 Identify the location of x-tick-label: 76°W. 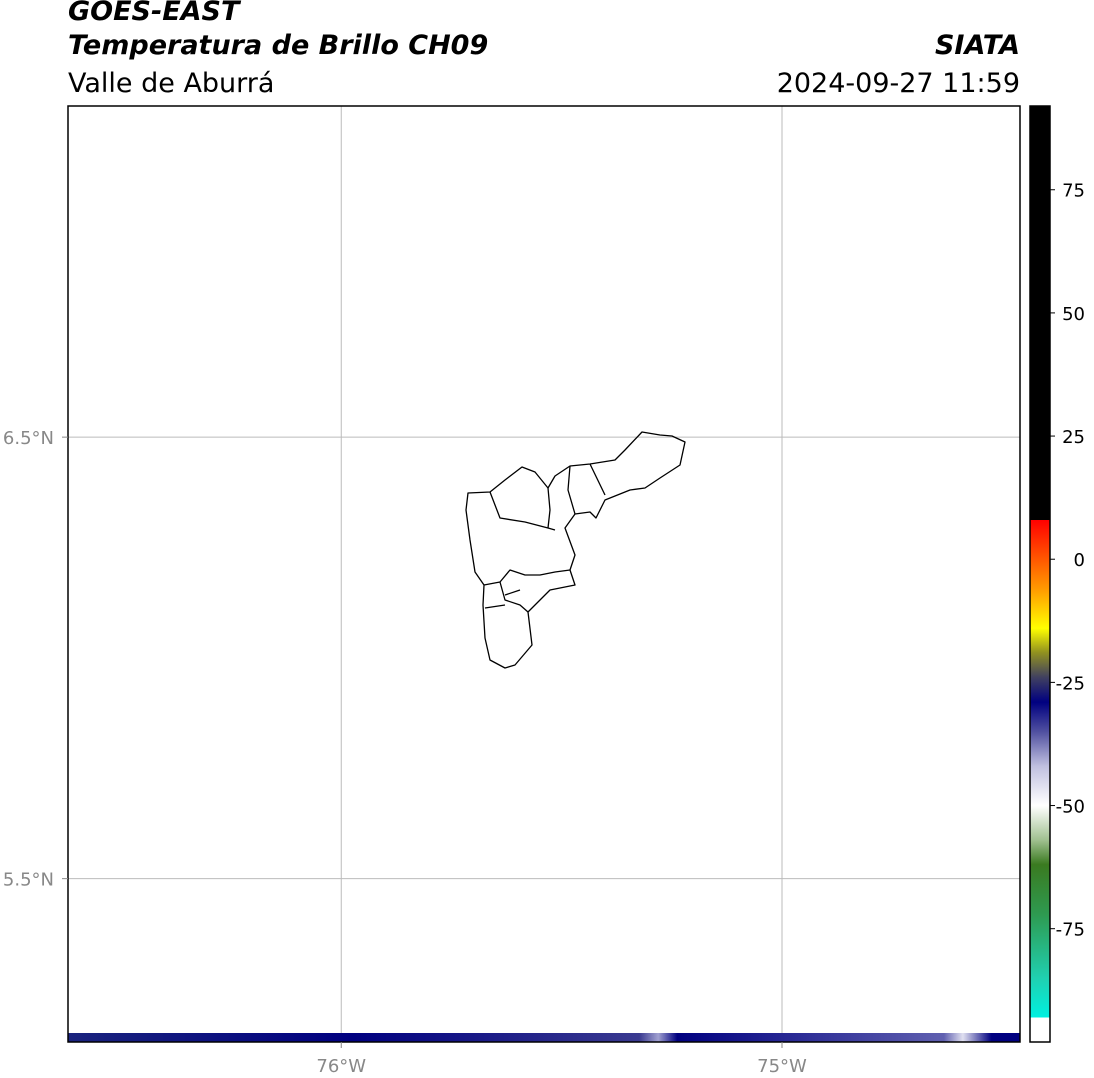
(341, 1066).